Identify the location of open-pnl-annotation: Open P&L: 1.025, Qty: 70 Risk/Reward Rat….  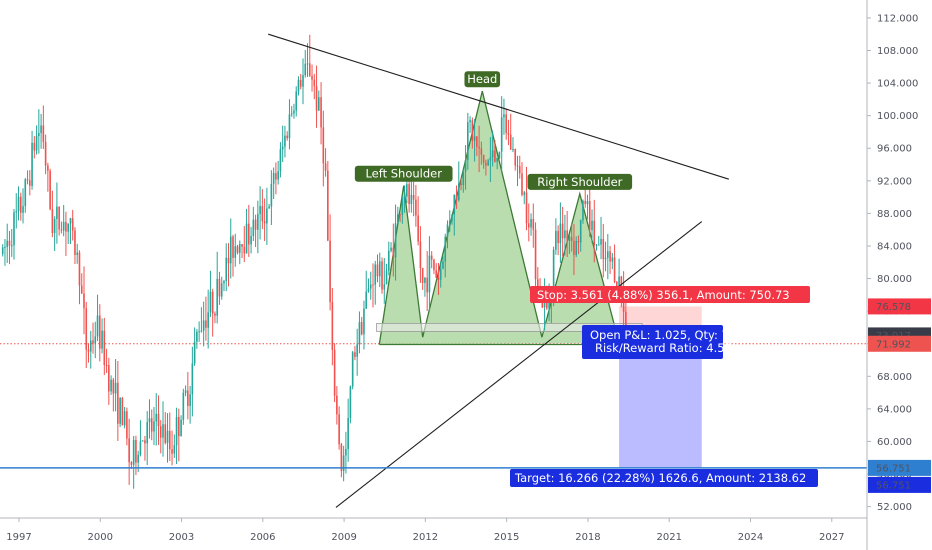
(659, 342).